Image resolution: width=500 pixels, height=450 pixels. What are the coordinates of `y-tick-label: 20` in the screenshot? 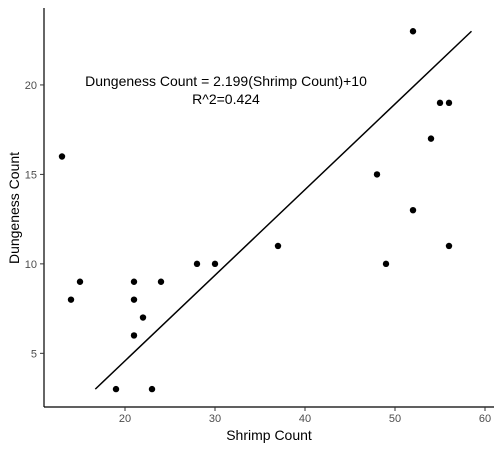 It's located at (31, 86).